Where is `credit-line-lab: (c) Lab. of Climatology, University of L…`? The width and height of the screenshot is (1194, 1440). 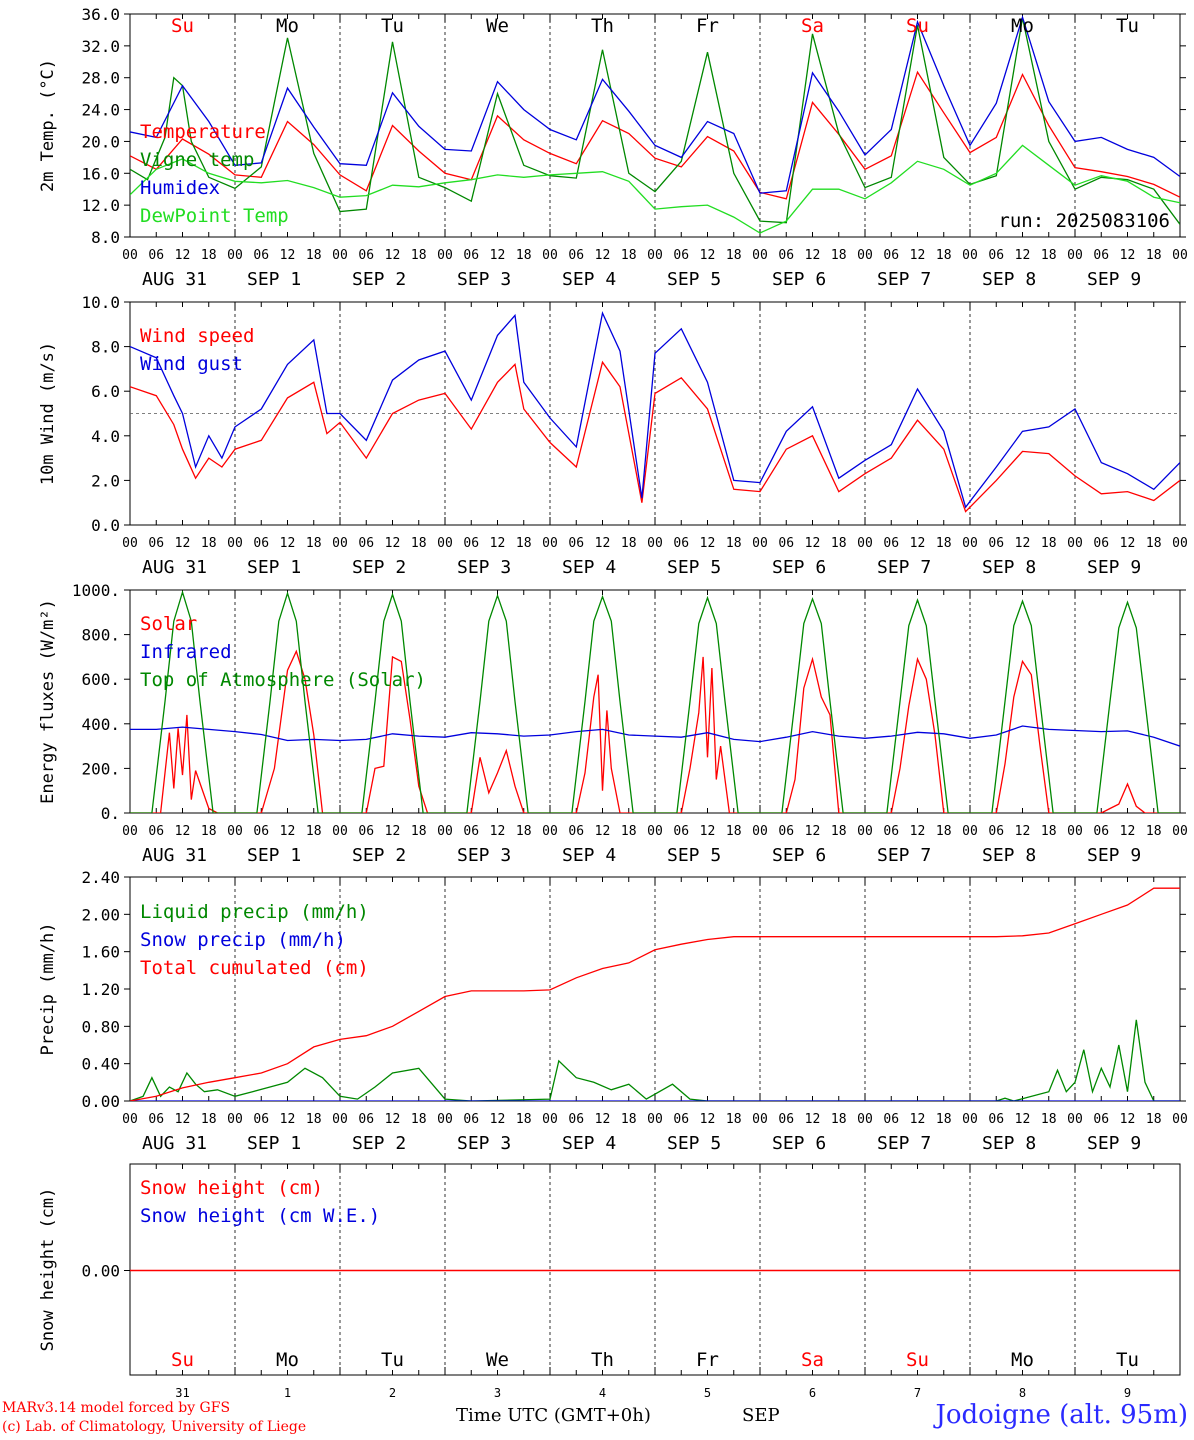 credit-line-lab: (c) Lab. of Climatology, University of L… is located at coordinates (154, 1427).